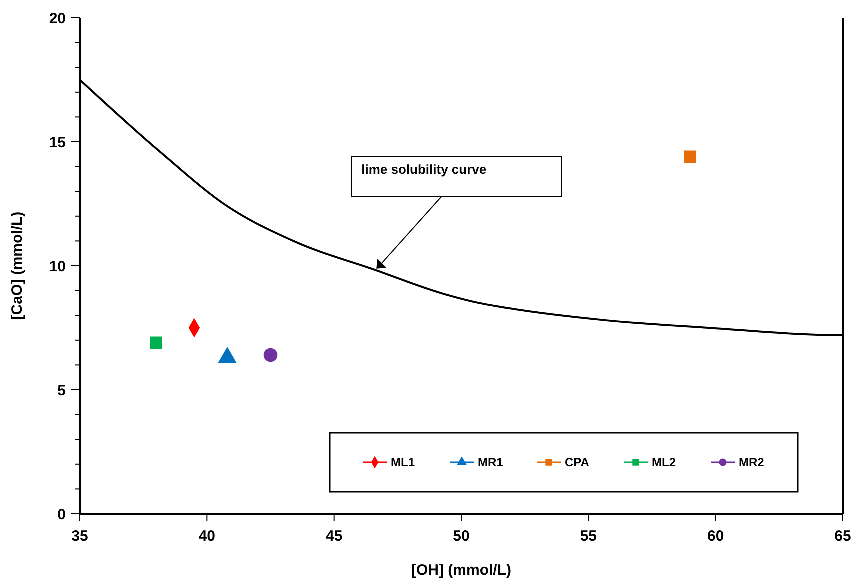  I want to click on x-tick-label: 35, so click(80, 536).